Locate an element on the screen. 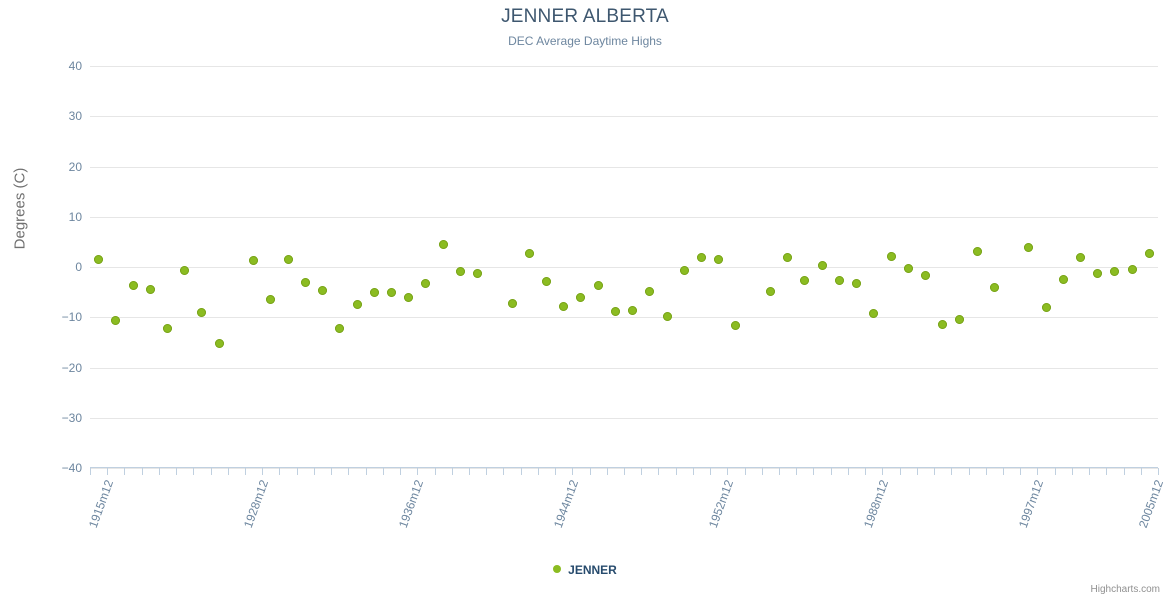 The width and height of the screenshot is (1170, 600). y-axis-tick-label: 0 is located at coordinates (78, 267).